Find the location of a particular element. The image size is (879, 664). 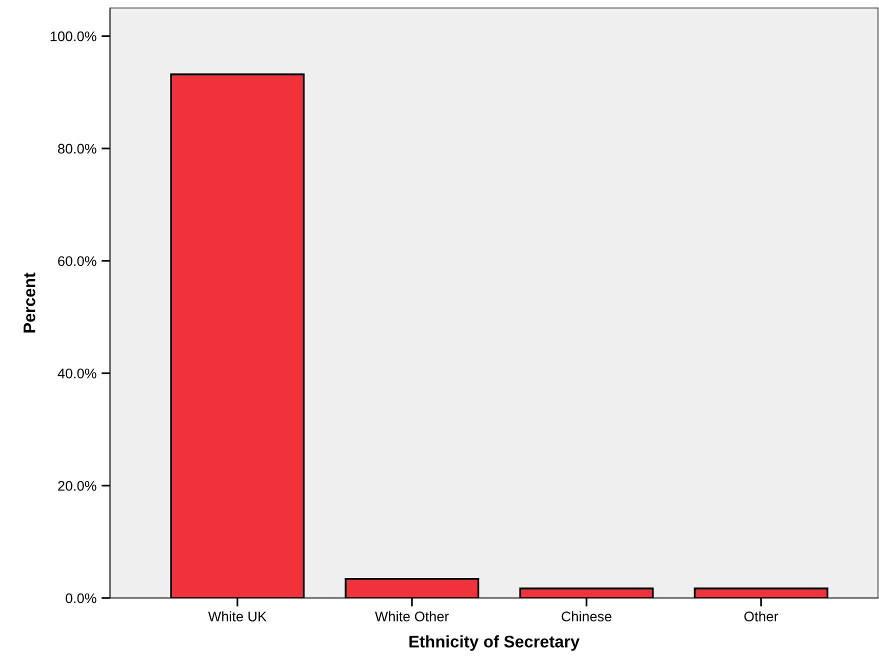

x-tick-label: Chinese is located at coordinates (587, 616).